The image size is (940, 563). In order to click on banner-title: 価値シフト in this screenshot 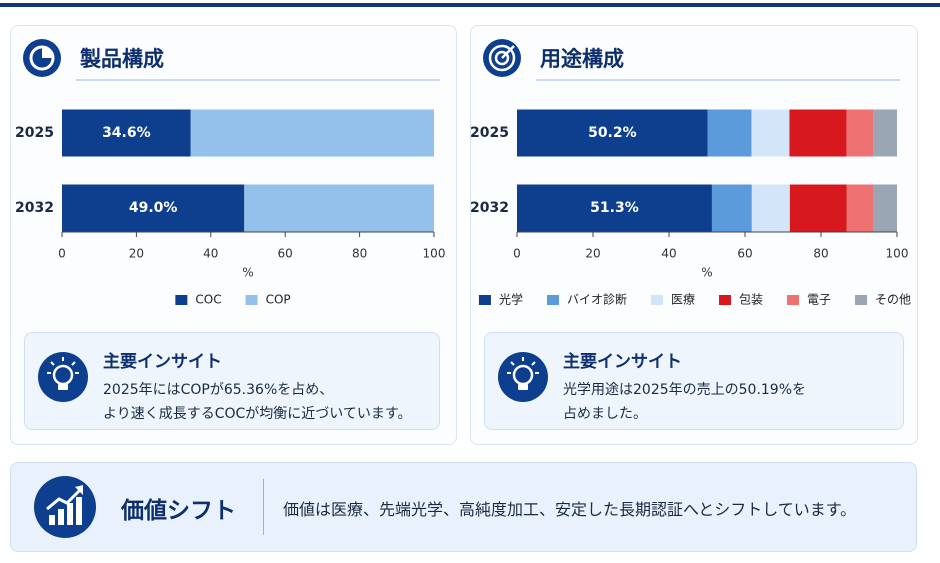, I will do `click(178, 511)`.